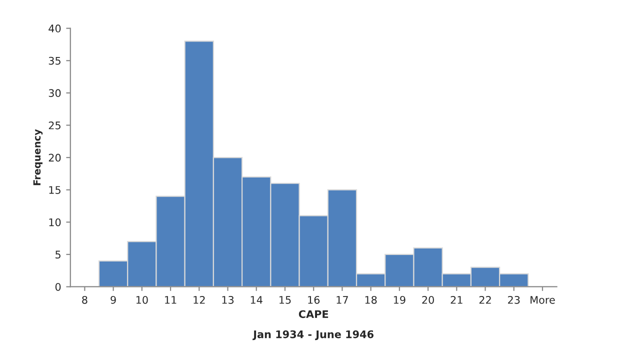 The width and height of the screenshot is (640, 354). Describe the element at coordinates (456, 300) in the screenshot. I see `x-tick-label: 21` at that location.